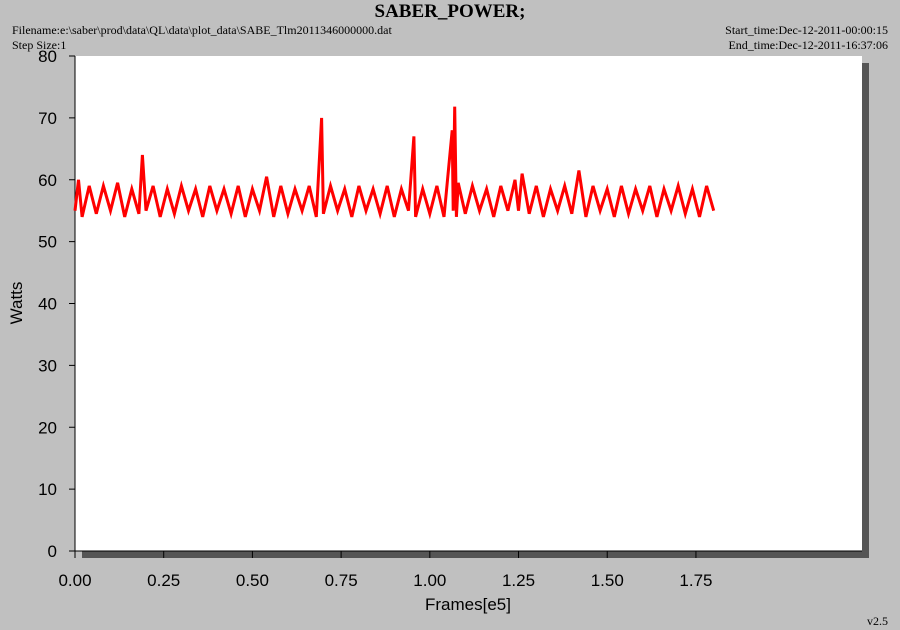  Describe the element at coordinates (47, 118) in the screenshot. I see `y-tick-label: 70` at that location.